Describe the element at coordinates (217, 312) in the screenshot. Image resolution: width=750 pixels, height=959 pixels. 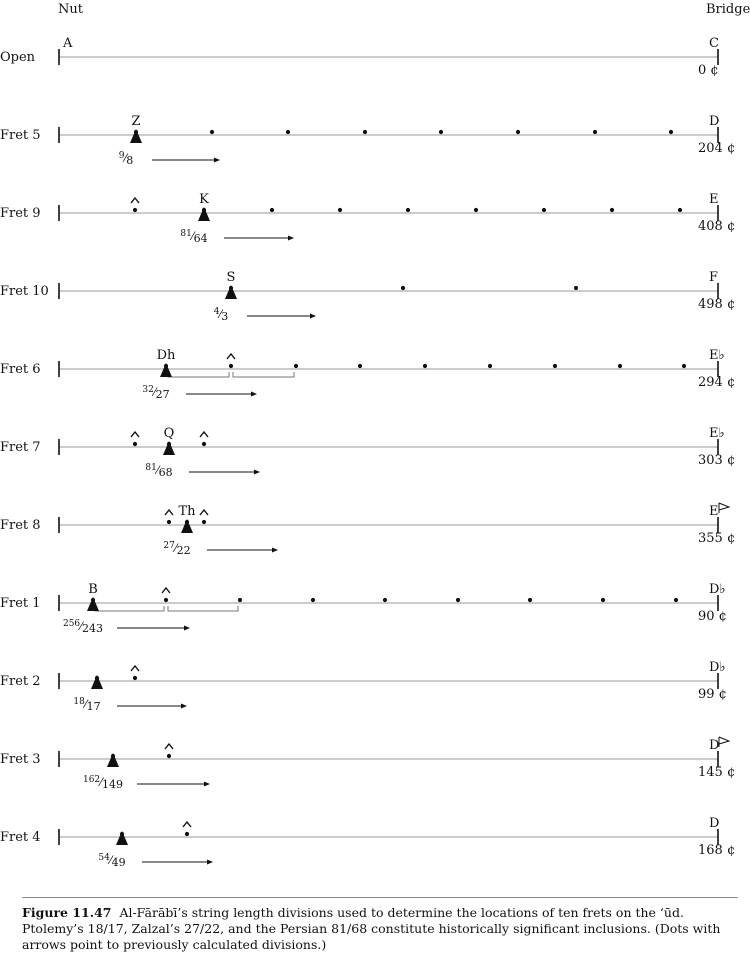
I see `ratio-numerator: 4` at that location.